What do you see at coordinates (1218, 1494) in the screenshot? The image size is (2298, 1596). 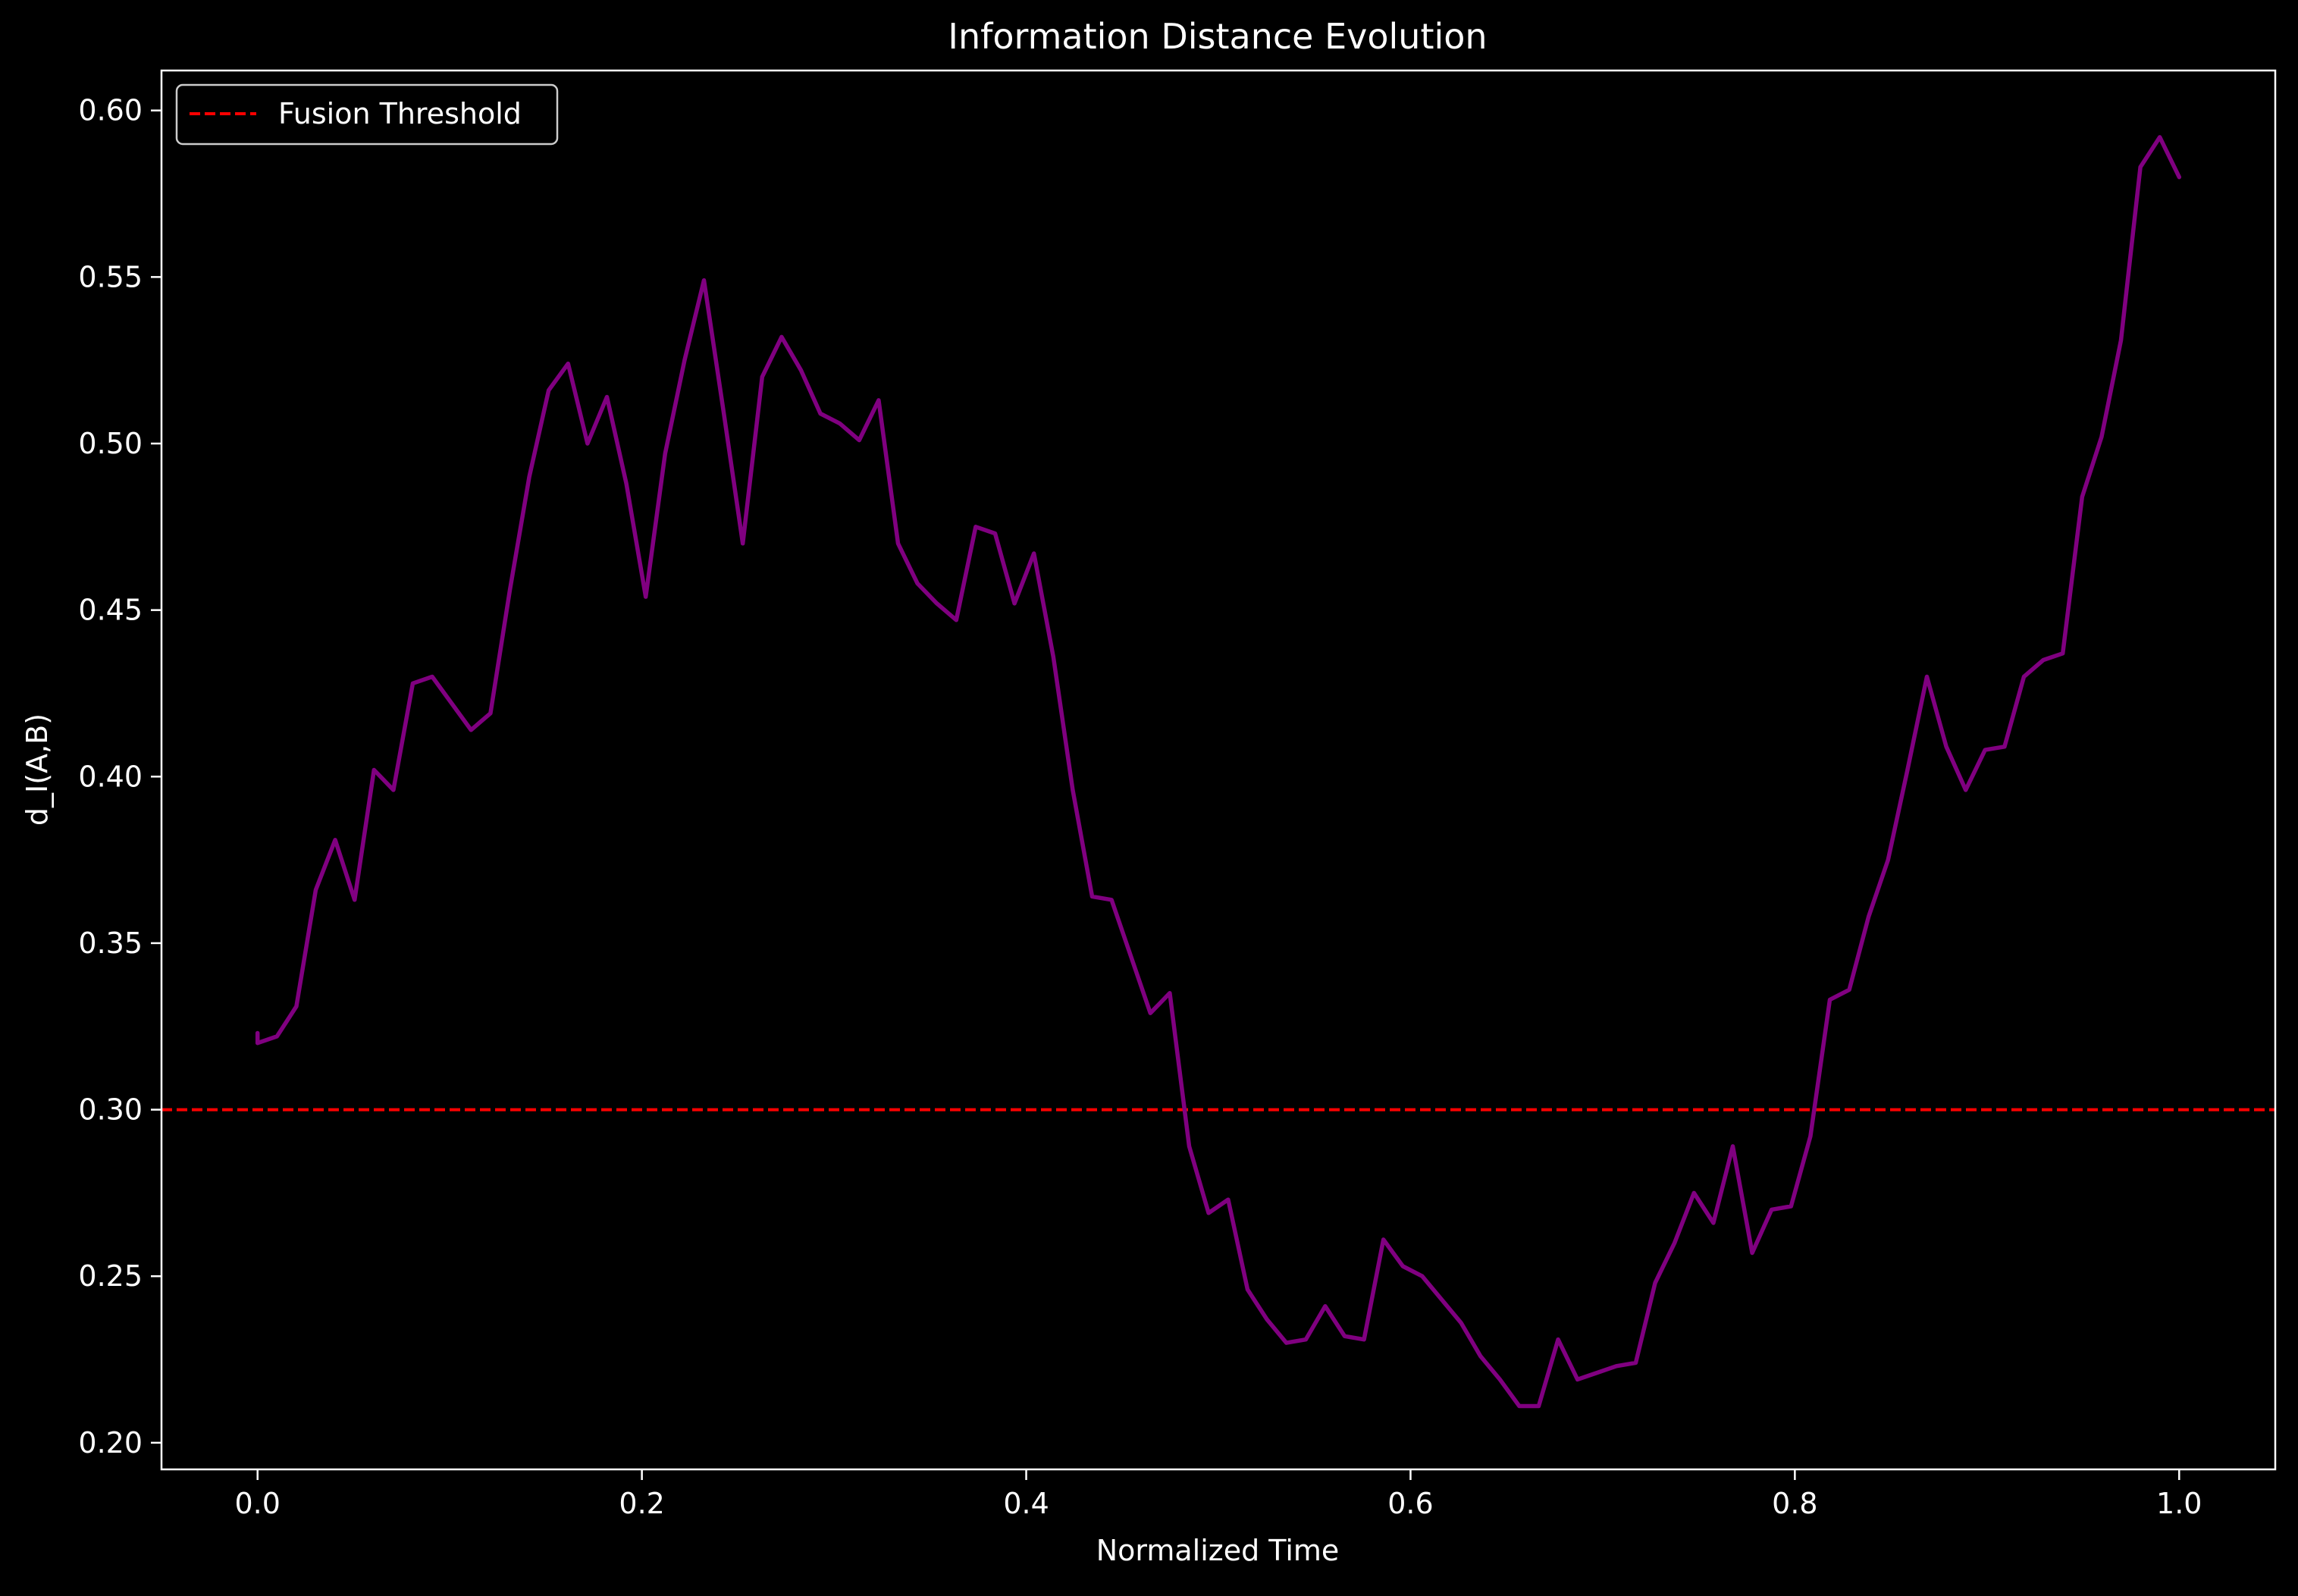 I see `x-axis: 0.0 0.2 0.4 0.6 0.8 1.0` at bounding box center [1218, 1494].